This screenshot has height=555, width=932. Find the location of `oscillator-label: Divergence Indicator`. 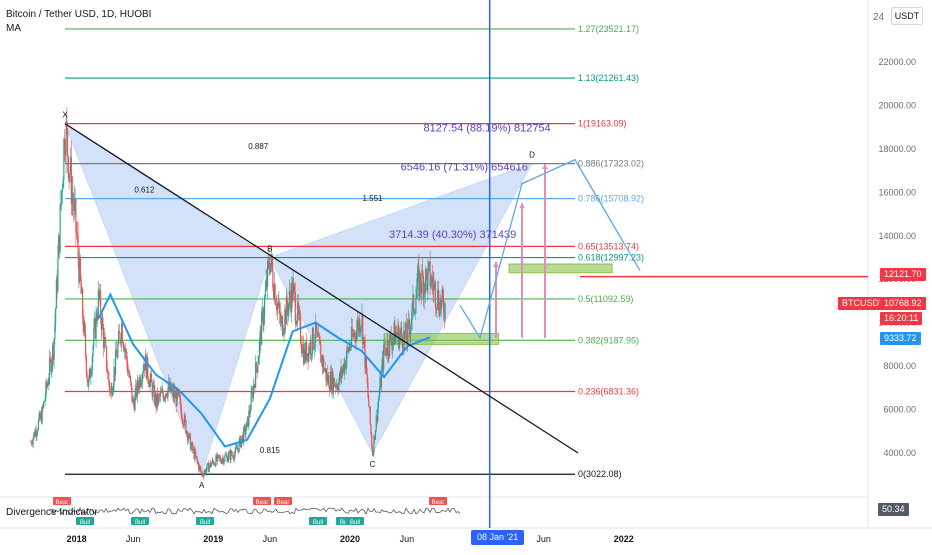

oscillator-label: Divergence Indicator is located at coordinates (52, 512).